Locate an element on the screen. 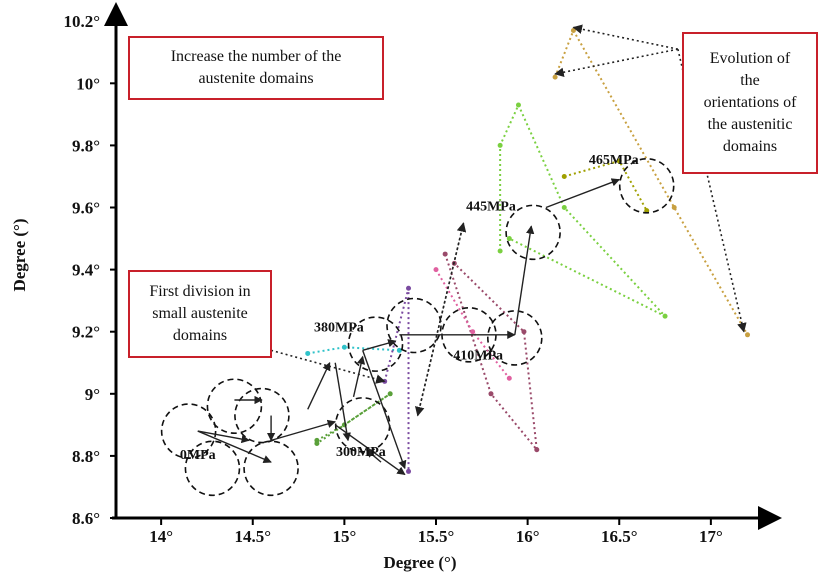  x-tick-label: 16° is located at coordinates (528, 536).